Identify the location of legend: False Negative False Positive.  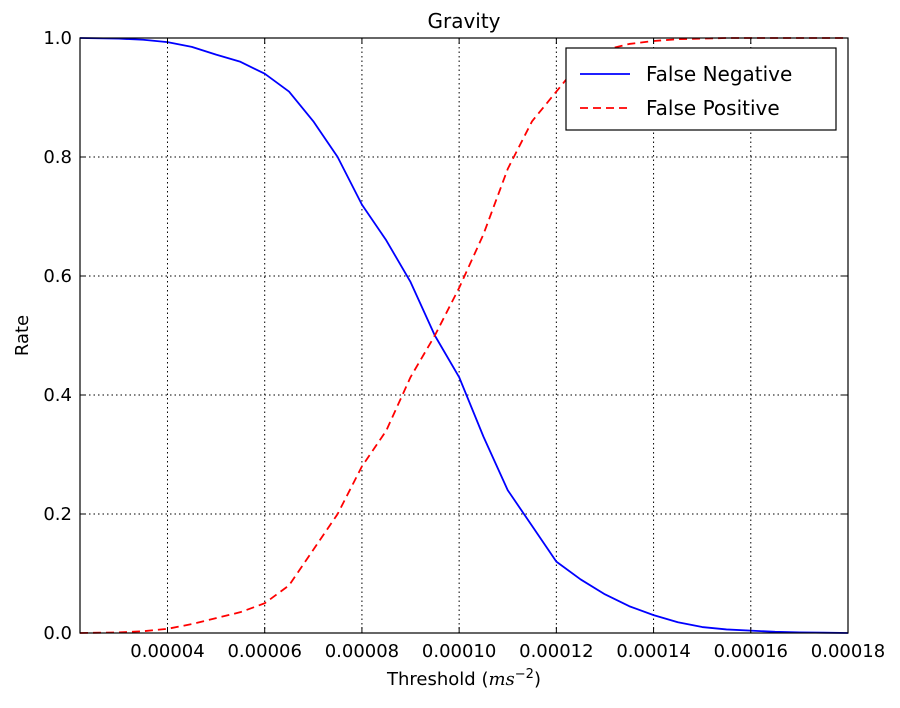
(701, 89).